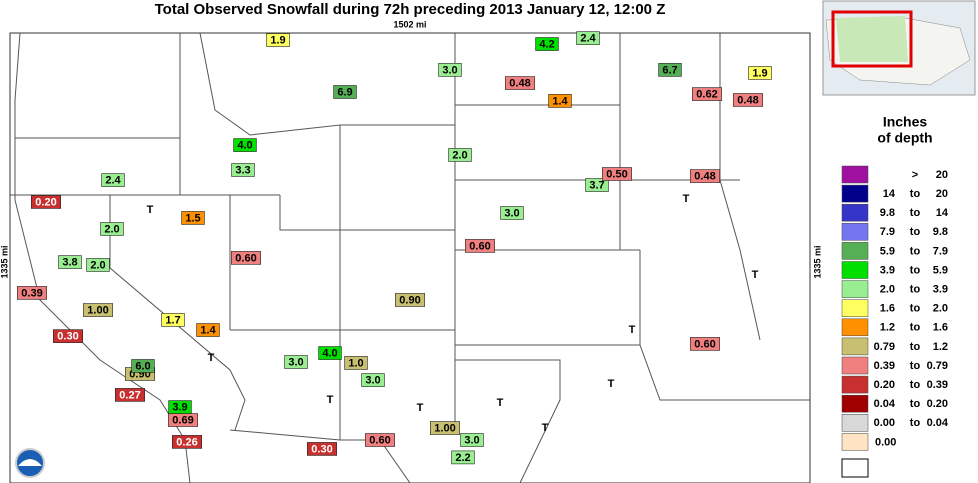 This screenshot has height=483, width=978. I want to click on legend-low: 0.79, so click(884, 347).